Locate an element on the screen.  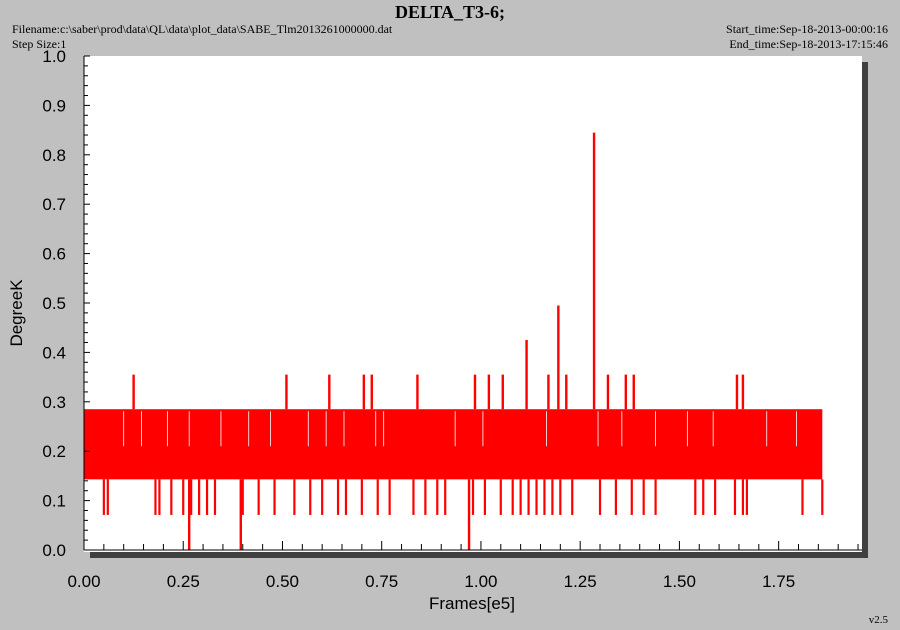
x-tick-label: 0.50 is located at coordinates (282, 581).